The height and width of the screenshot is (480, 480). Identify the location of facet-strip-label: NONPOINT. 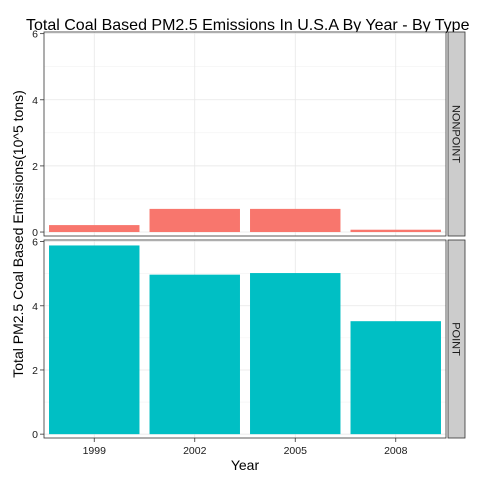
(456, 134).